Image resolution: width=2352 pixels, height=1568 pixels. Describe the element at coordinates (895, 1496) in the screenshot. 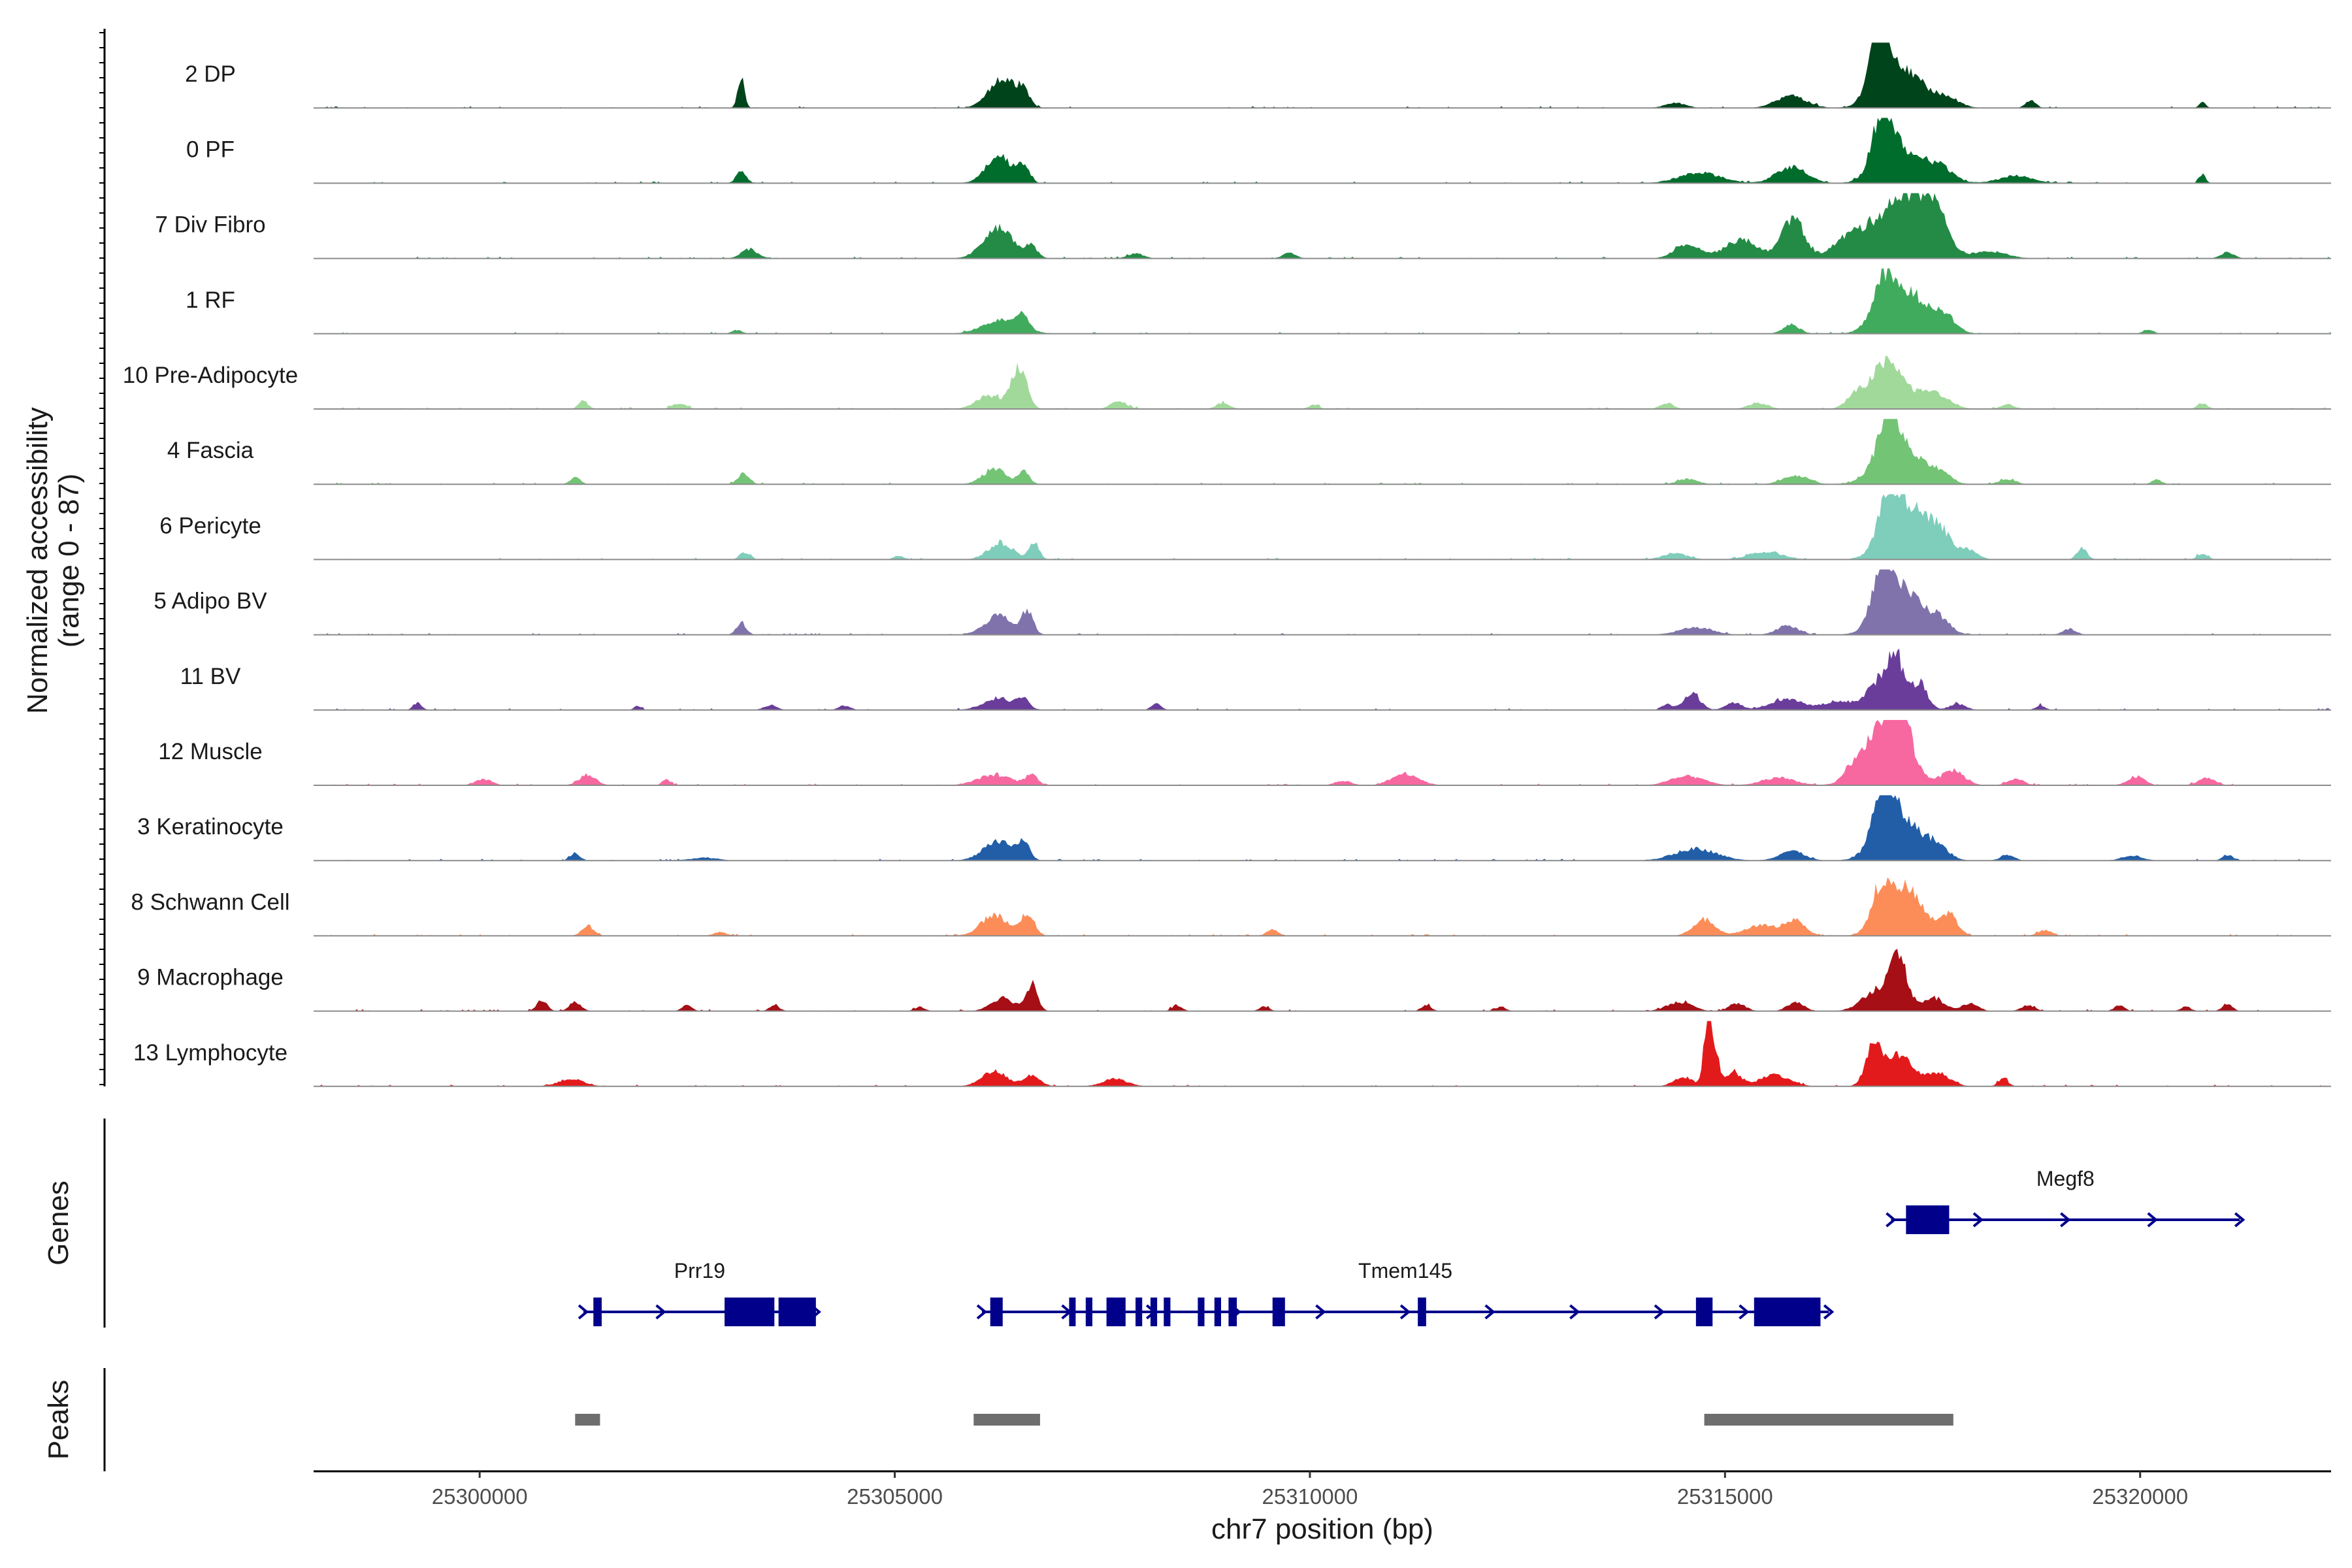

I see `x-tick-label: 25305000` at that location.